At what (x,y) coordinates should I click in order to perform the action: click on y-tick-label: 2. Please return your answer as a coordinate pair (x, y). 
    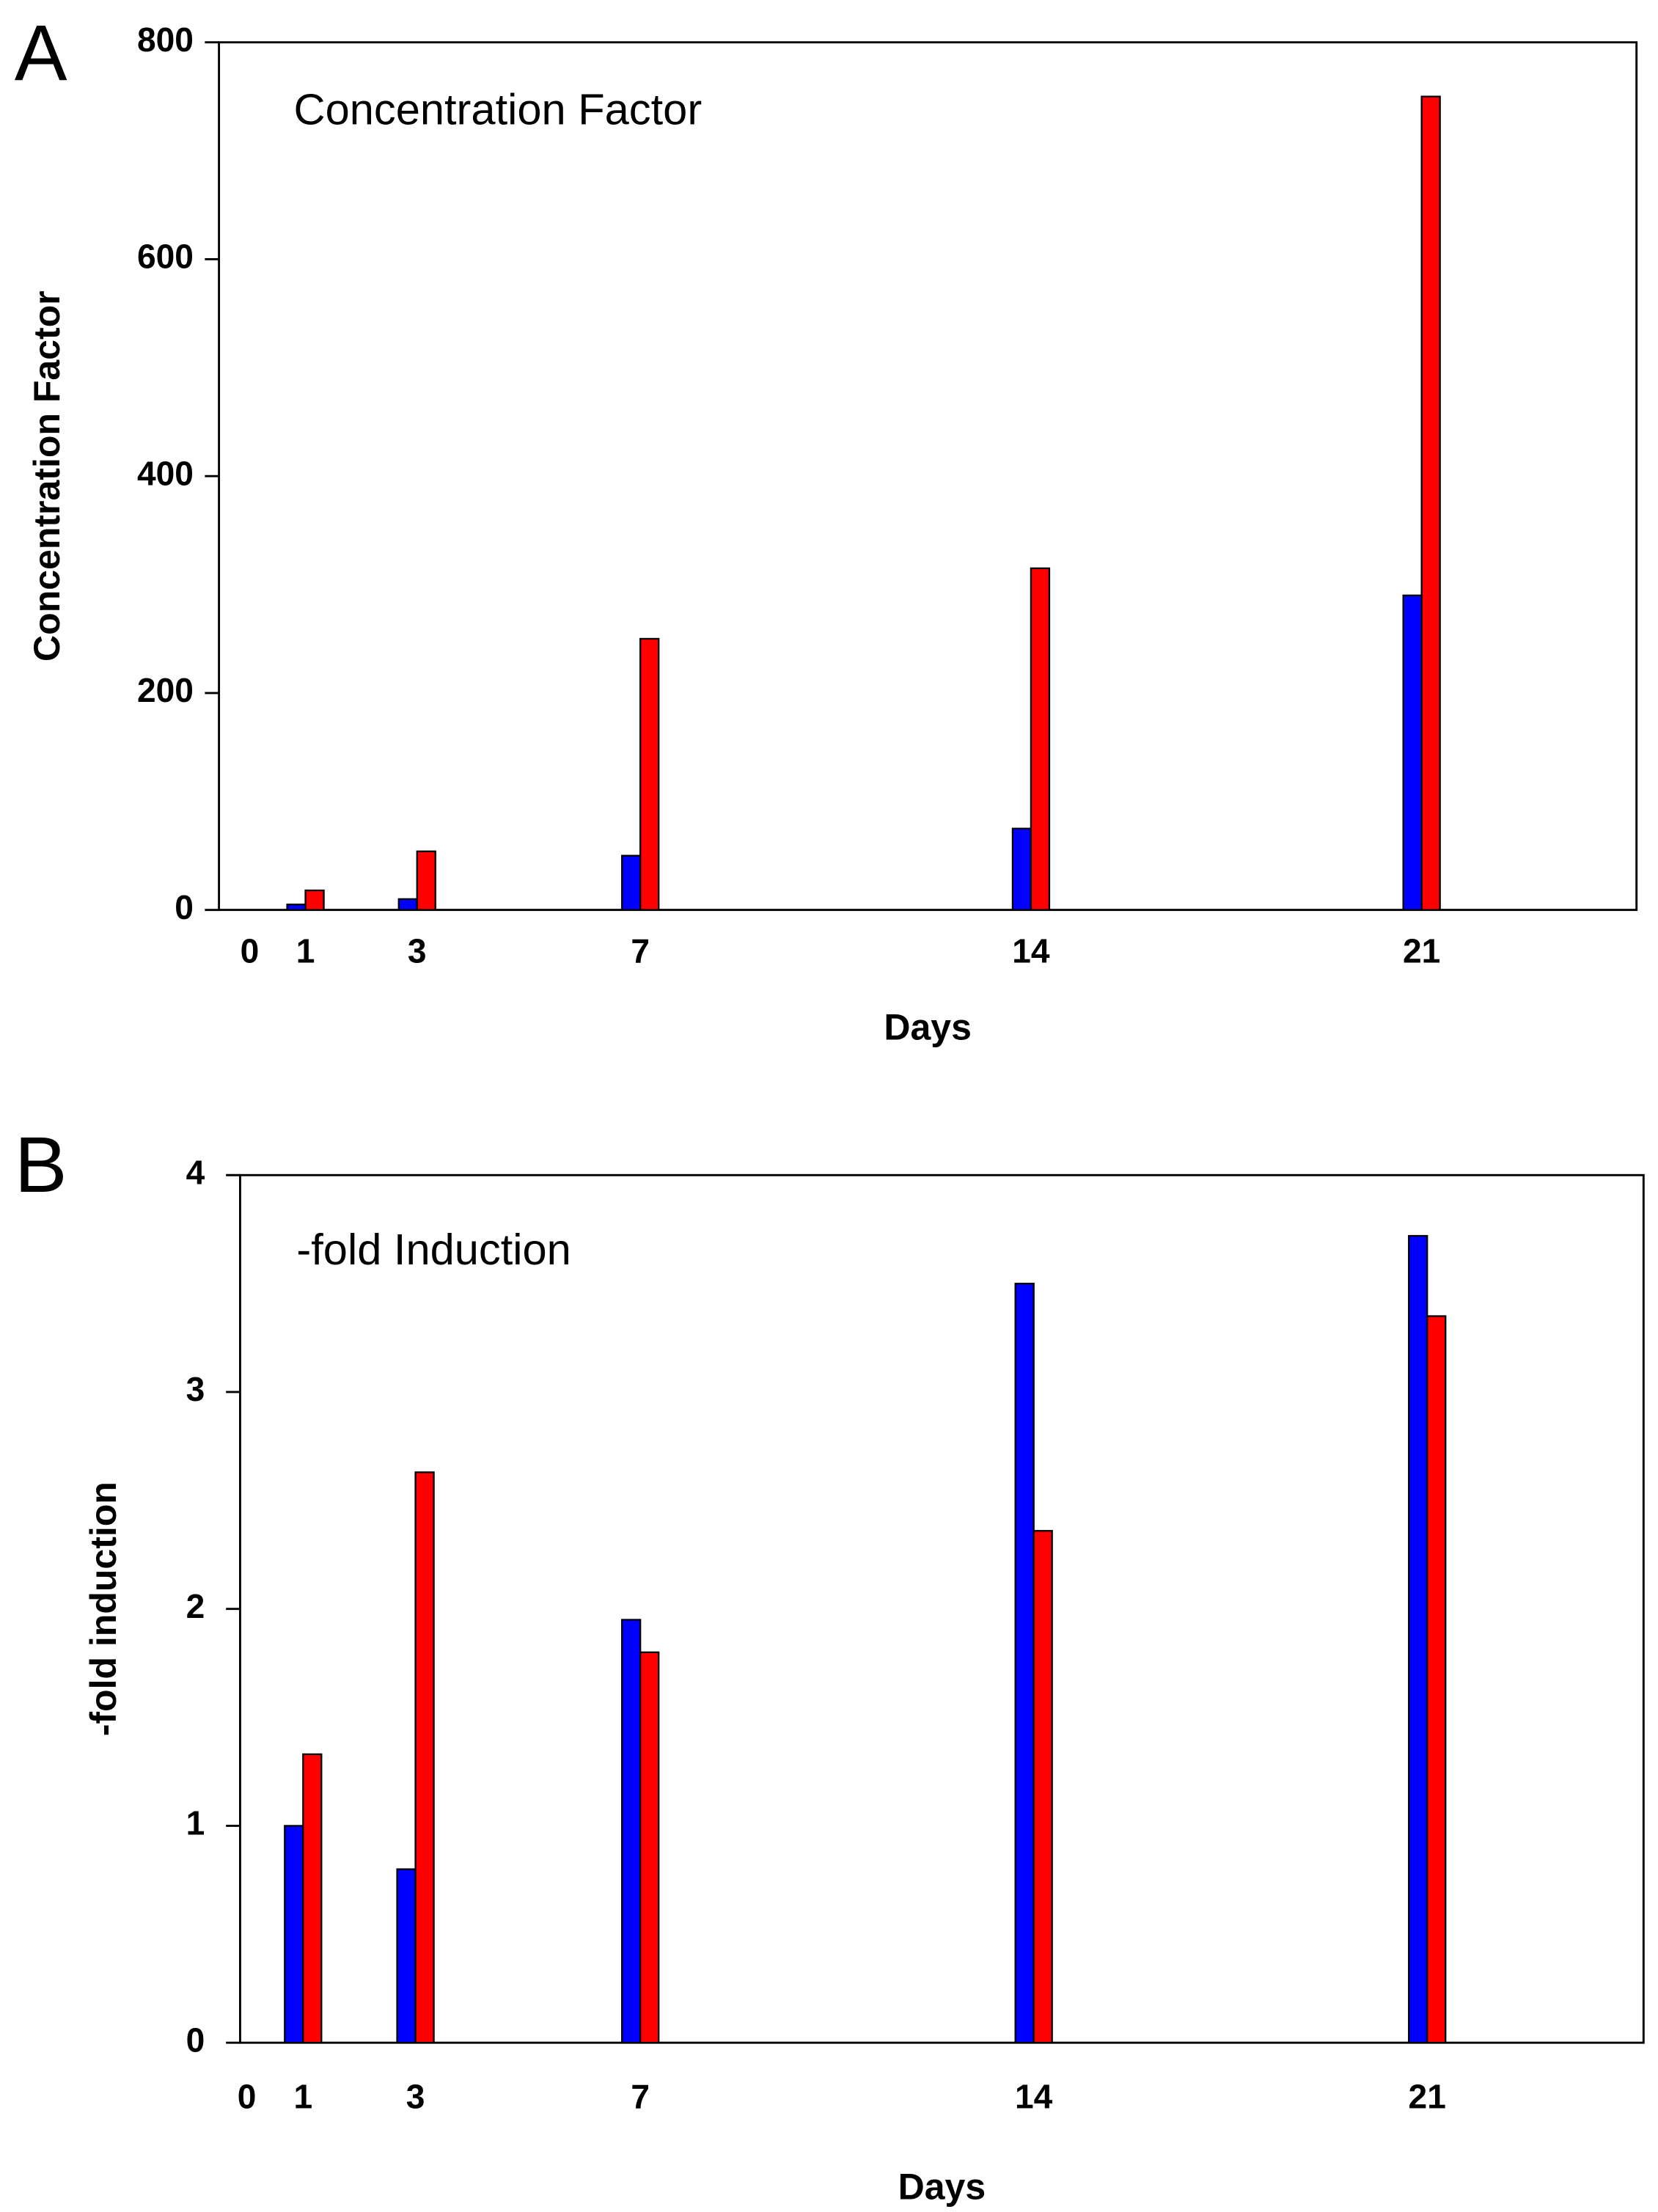
    Looking at the image, I should click on (195, 1606).